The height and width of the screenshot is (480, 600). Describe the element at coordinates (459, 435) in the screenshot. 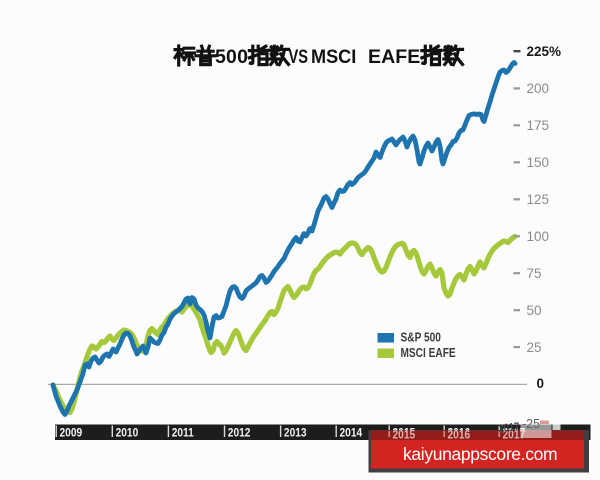

I see `svg-text: 2016` at that location.